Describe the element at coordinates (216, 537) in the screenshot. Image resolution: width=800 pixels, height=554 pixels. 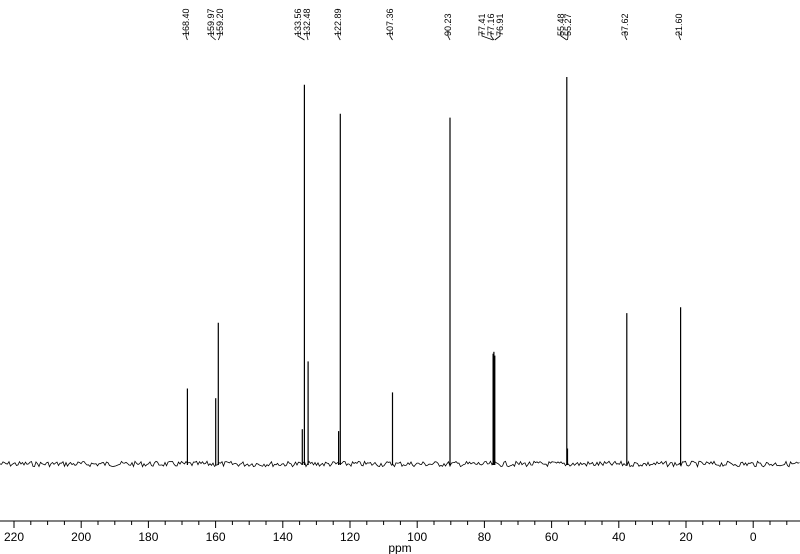
I see `x-tick-label-160: 160` at that location.